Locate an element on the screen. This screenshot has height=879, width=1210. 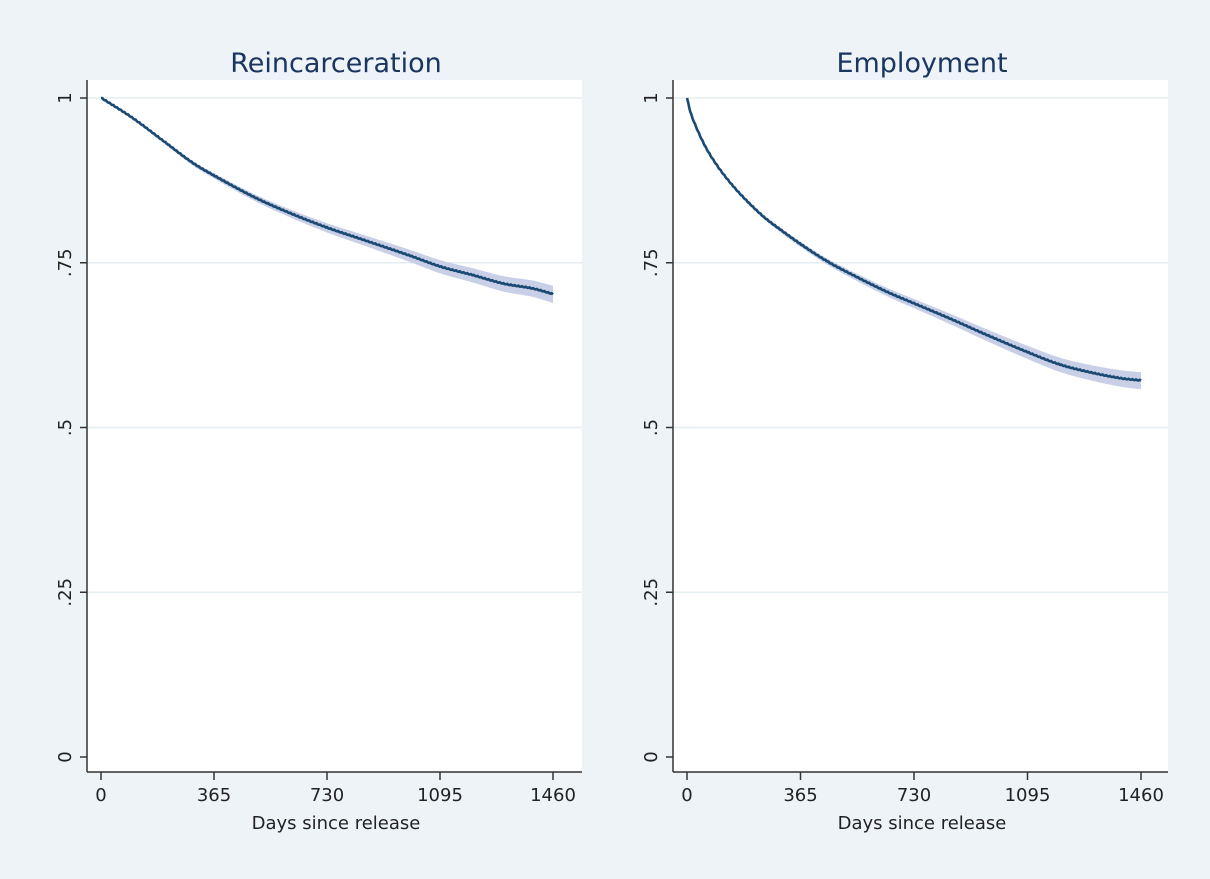
confidence-band is located at coordinates (327, 200).